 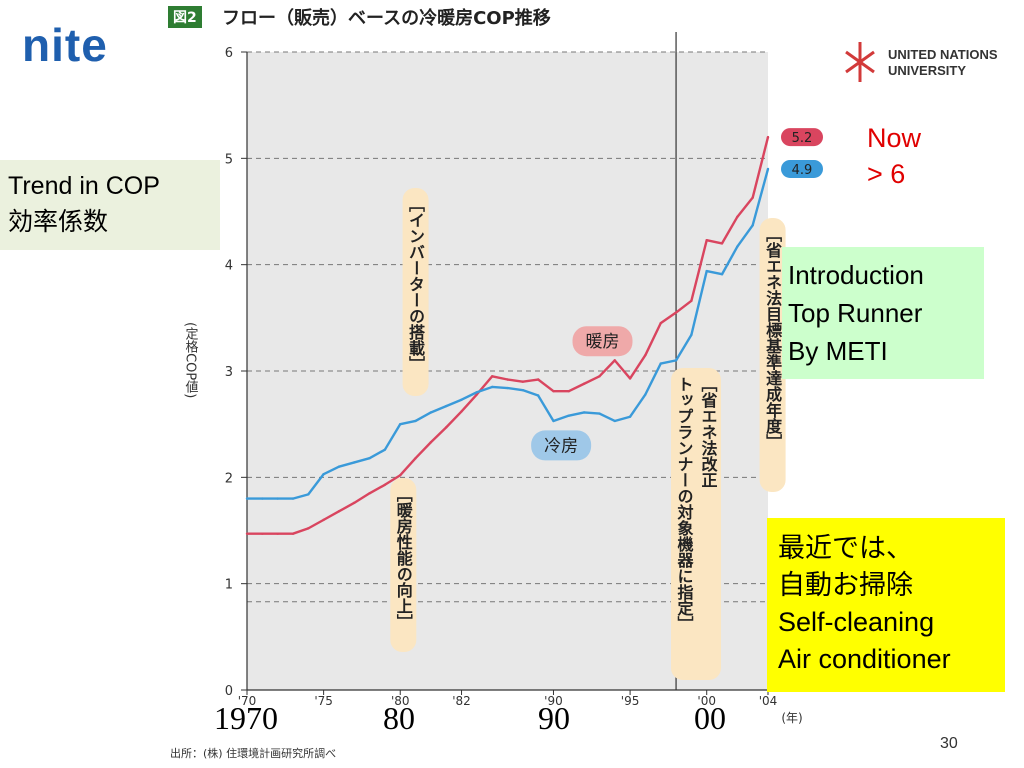 I want to click on introduction-note-box, so click(x=883, y=313).